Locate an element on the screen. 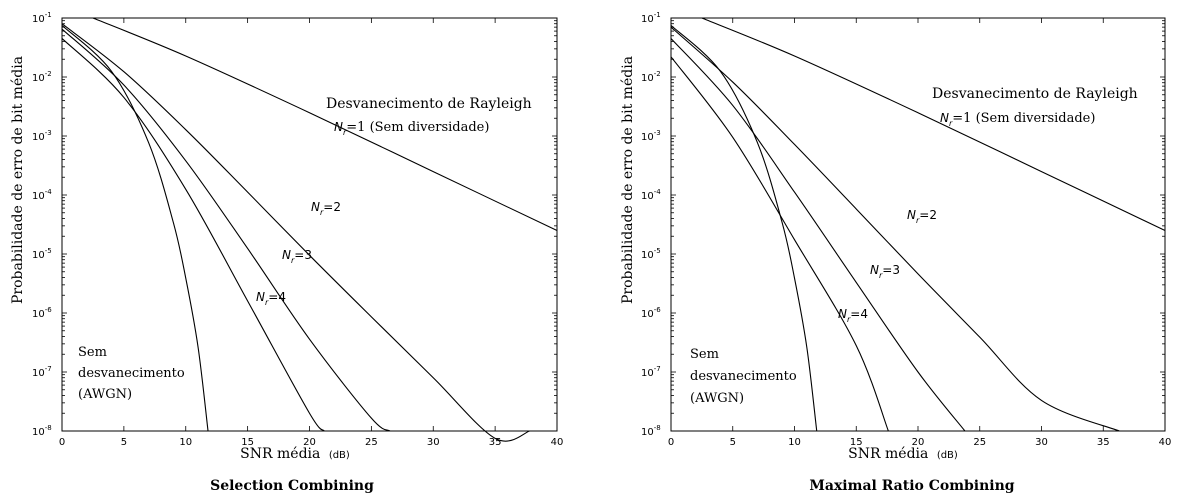 The width and height of the screenshot is (1177, 499). x-tick-label: 5 is located at coordinates (124, 442).